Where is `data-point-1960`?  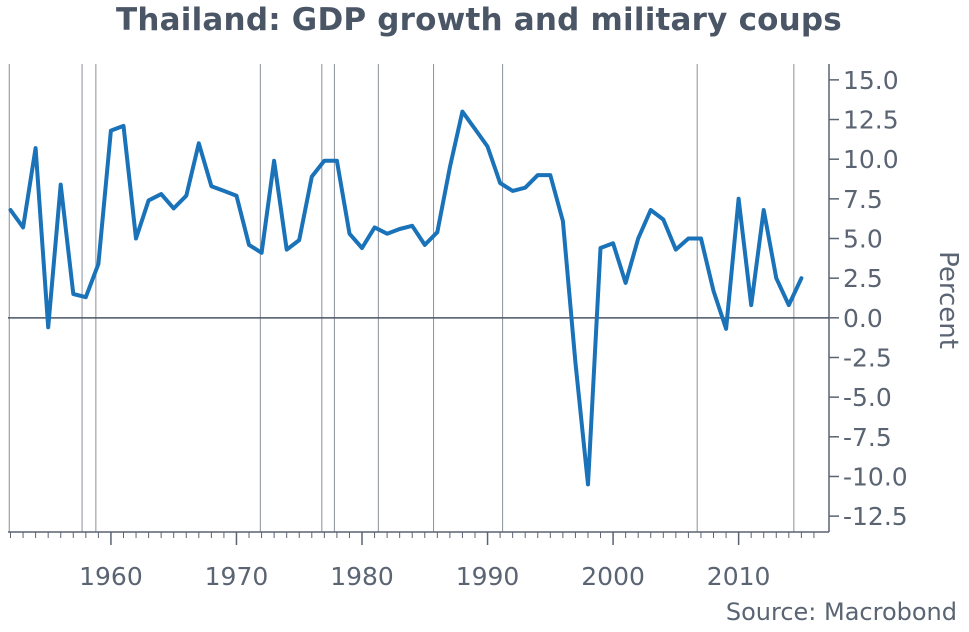
data-point-1960 is located at coordinates (111, 131).